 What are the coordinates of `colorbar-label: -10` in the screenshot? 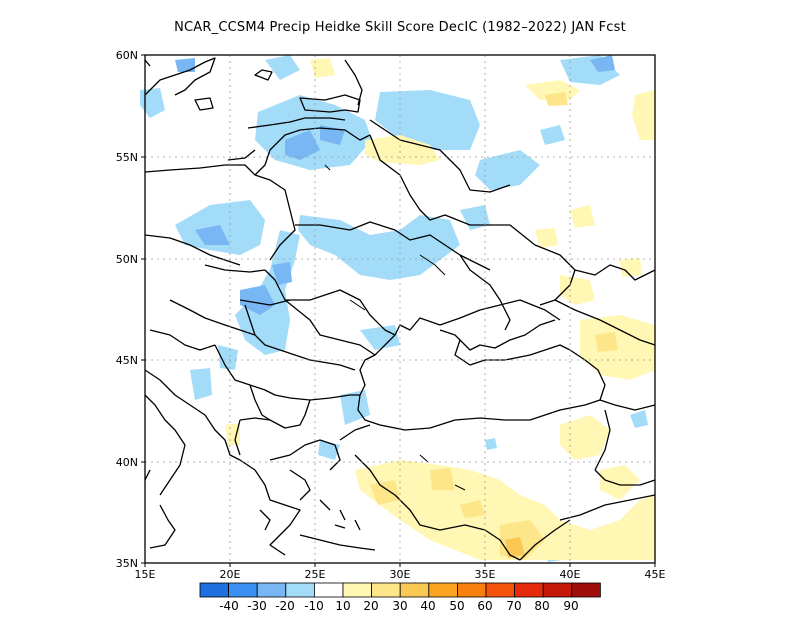 It's located at (314, 606).